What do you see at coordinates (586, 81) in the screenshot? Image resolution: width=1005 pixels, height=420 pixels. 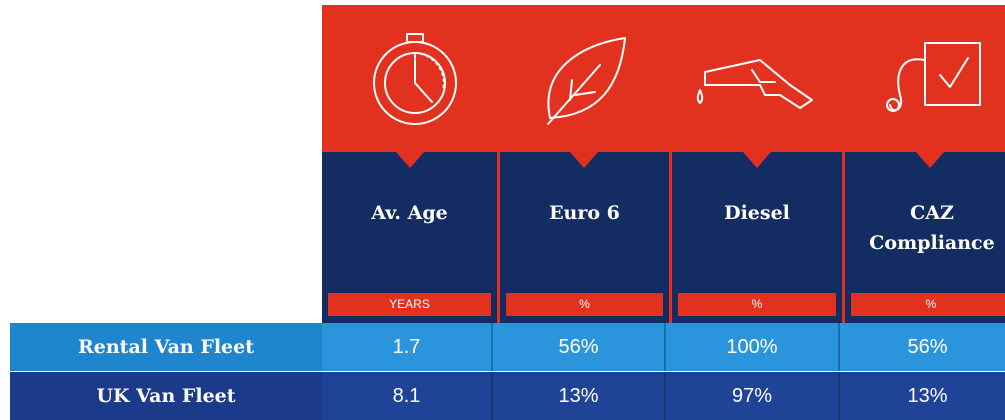 I see `leaf-icon` at bounding box center [586, 81].